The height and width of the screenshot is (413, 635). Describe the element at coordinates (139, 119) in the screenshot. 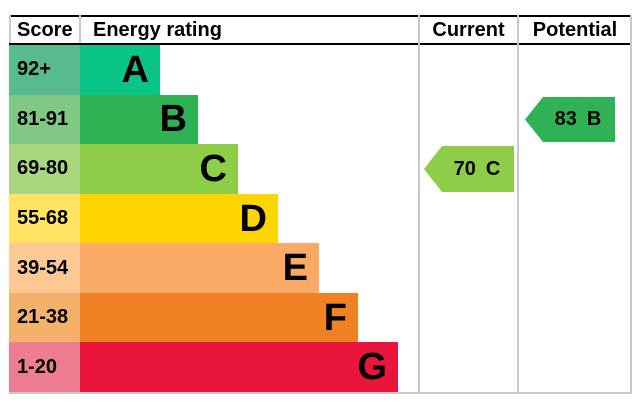

I see `band-bar-b: B` at that location.